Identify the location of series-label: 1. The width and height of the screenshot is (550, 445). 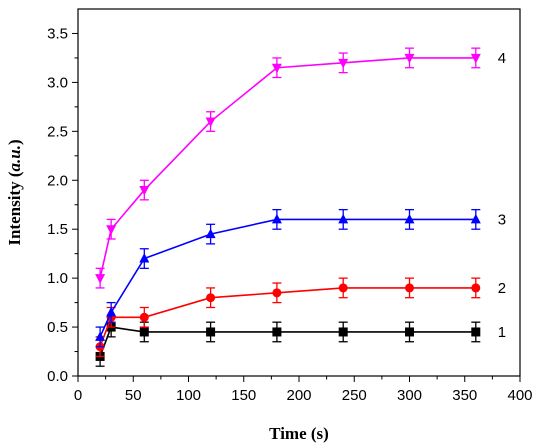
(502, 332).